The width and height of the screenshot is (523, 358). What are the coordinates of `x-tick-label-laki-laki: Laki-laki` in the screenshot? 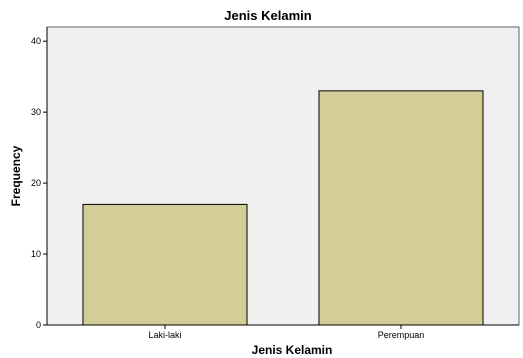 It's located at (164, 335).